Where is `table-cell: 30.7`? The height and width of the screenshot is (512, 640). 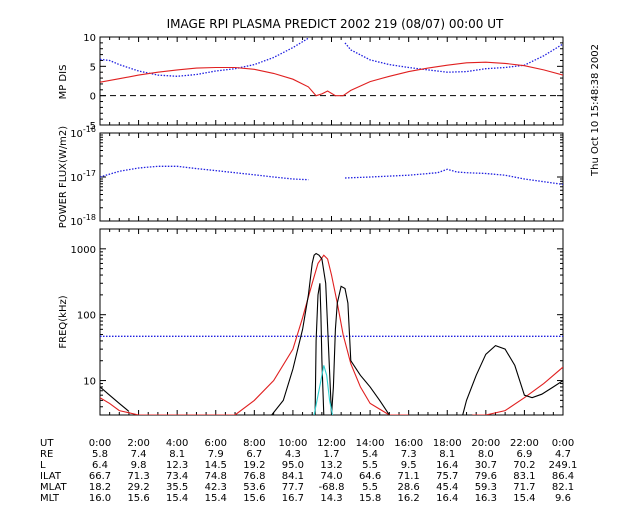
table-cell: 30.7 is located at coordinates (486, 465).